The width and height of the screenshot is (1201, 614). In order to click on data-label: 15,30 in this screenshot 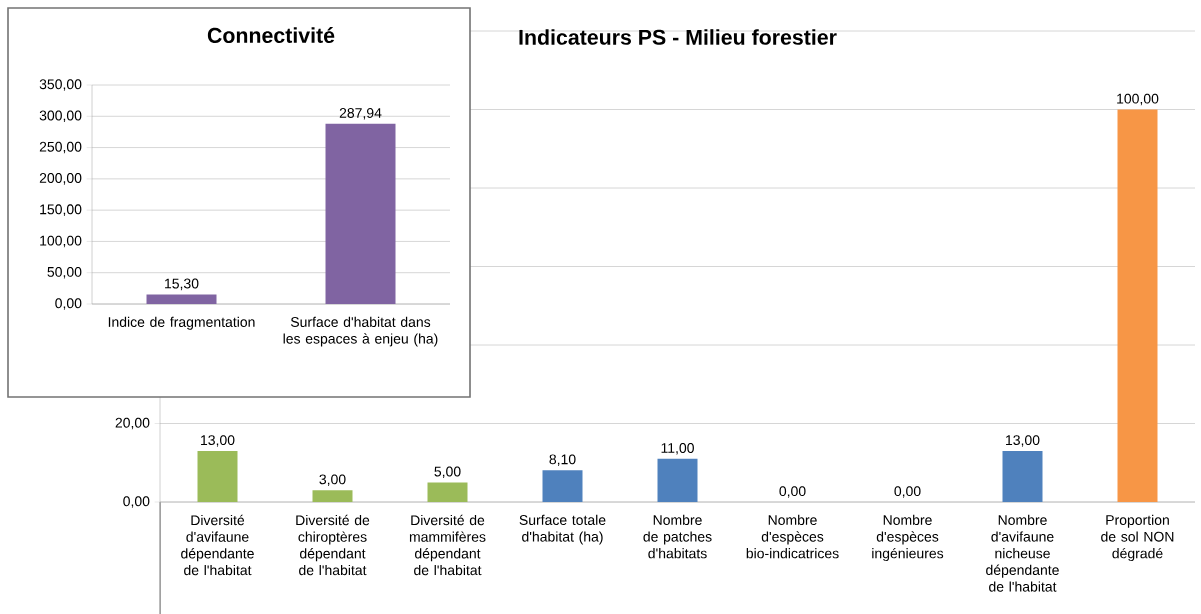, I will do `click(182, 284)`.